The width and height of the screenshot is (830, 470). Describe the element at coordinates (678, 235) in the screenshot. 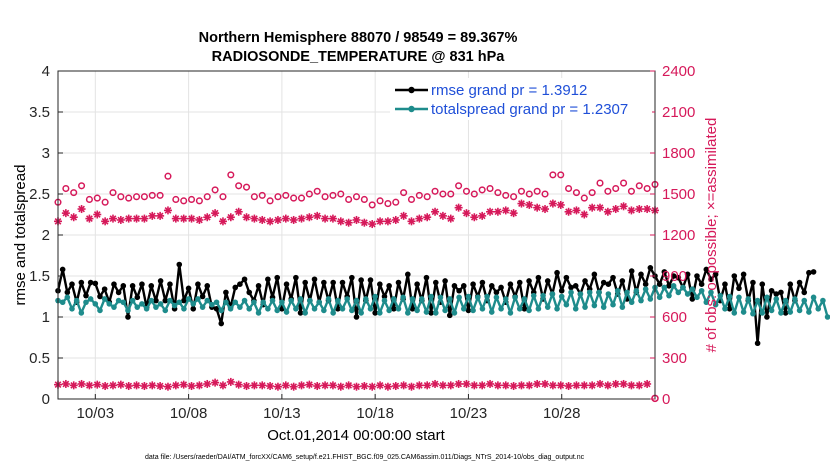

I see `y-tick-label-right: 1200` at that location.